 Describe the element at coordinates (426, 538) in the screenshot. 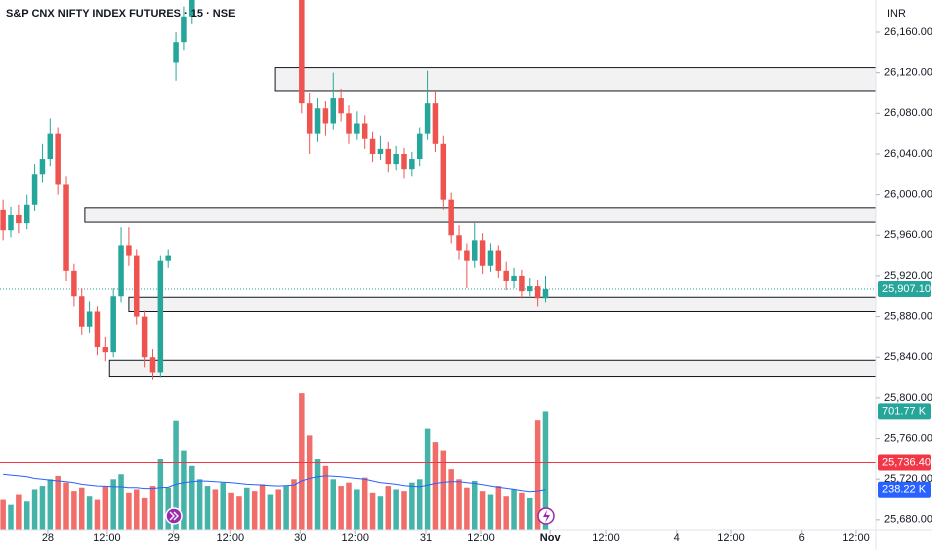

I see `x-tick-label: 31` at that location.